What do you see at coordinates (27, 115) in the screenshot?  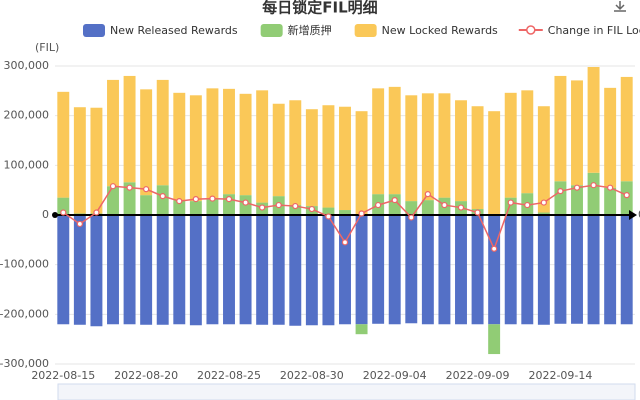 I see `y-tick-label: 200,000` at bounding box center [27, 115].